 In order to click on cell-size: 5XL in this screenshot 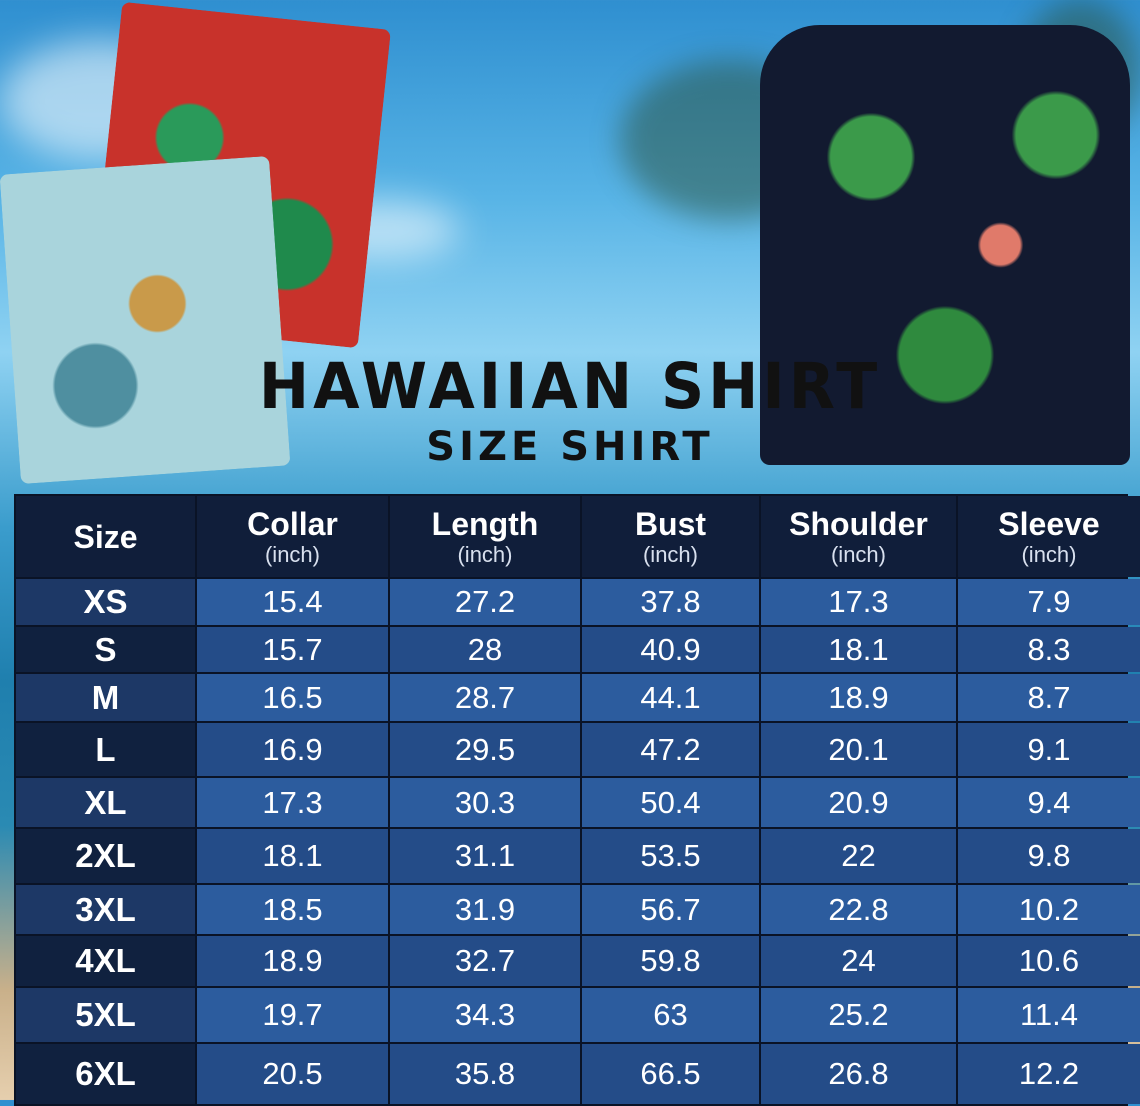, I will do `click(105, 1015)`.